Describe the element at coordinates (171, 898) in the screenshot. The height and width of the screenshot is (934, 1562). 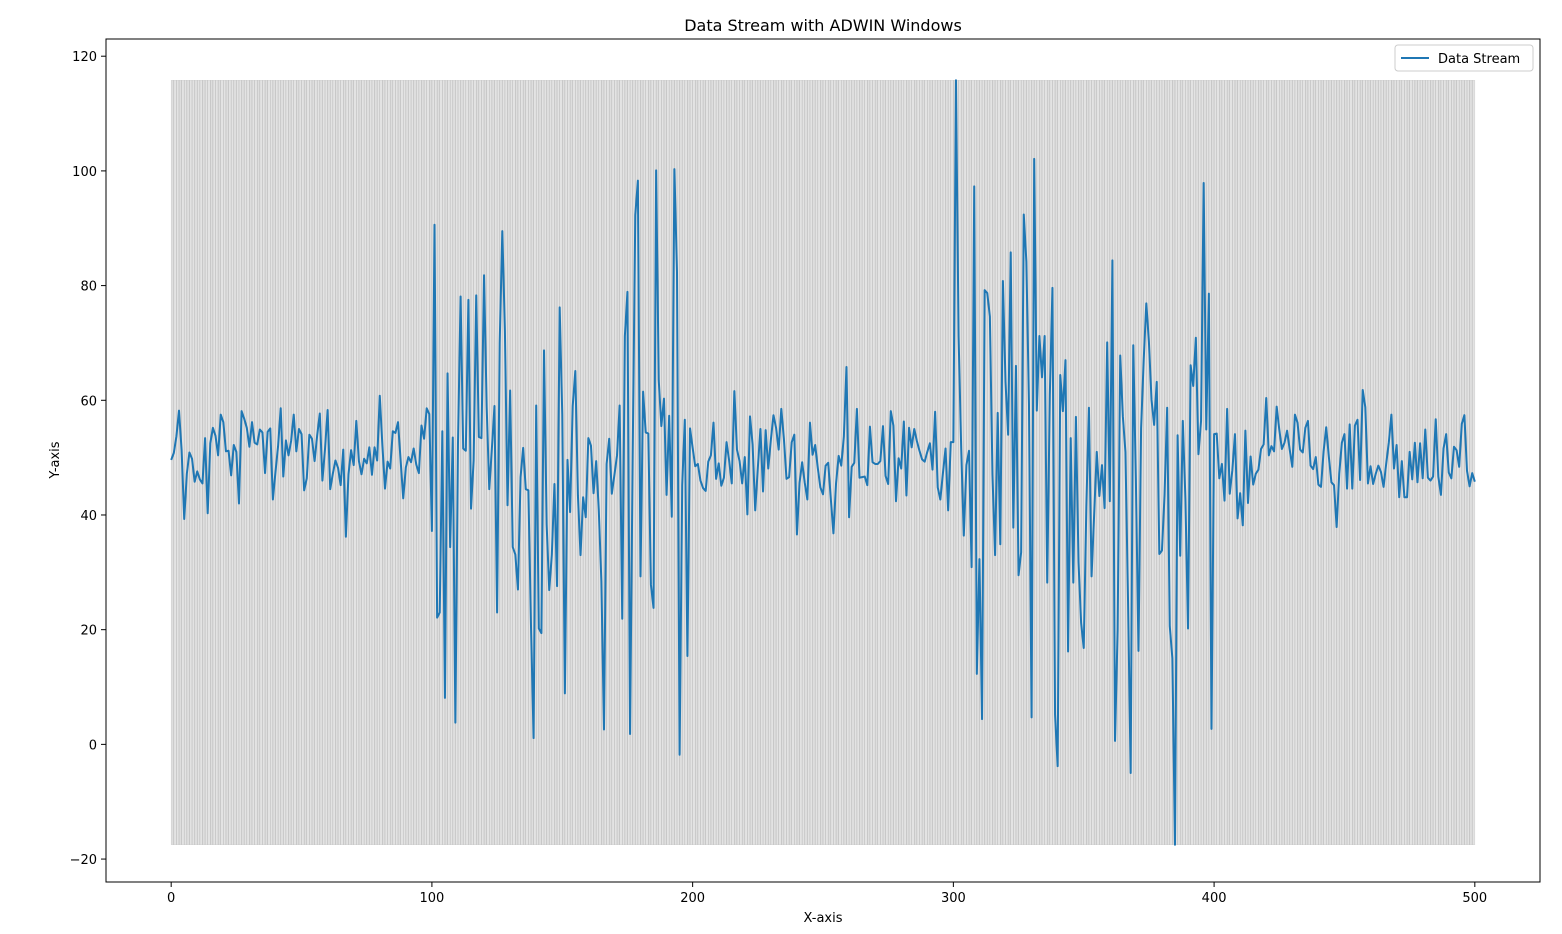
I see `x-tick-label: 0` at that location.